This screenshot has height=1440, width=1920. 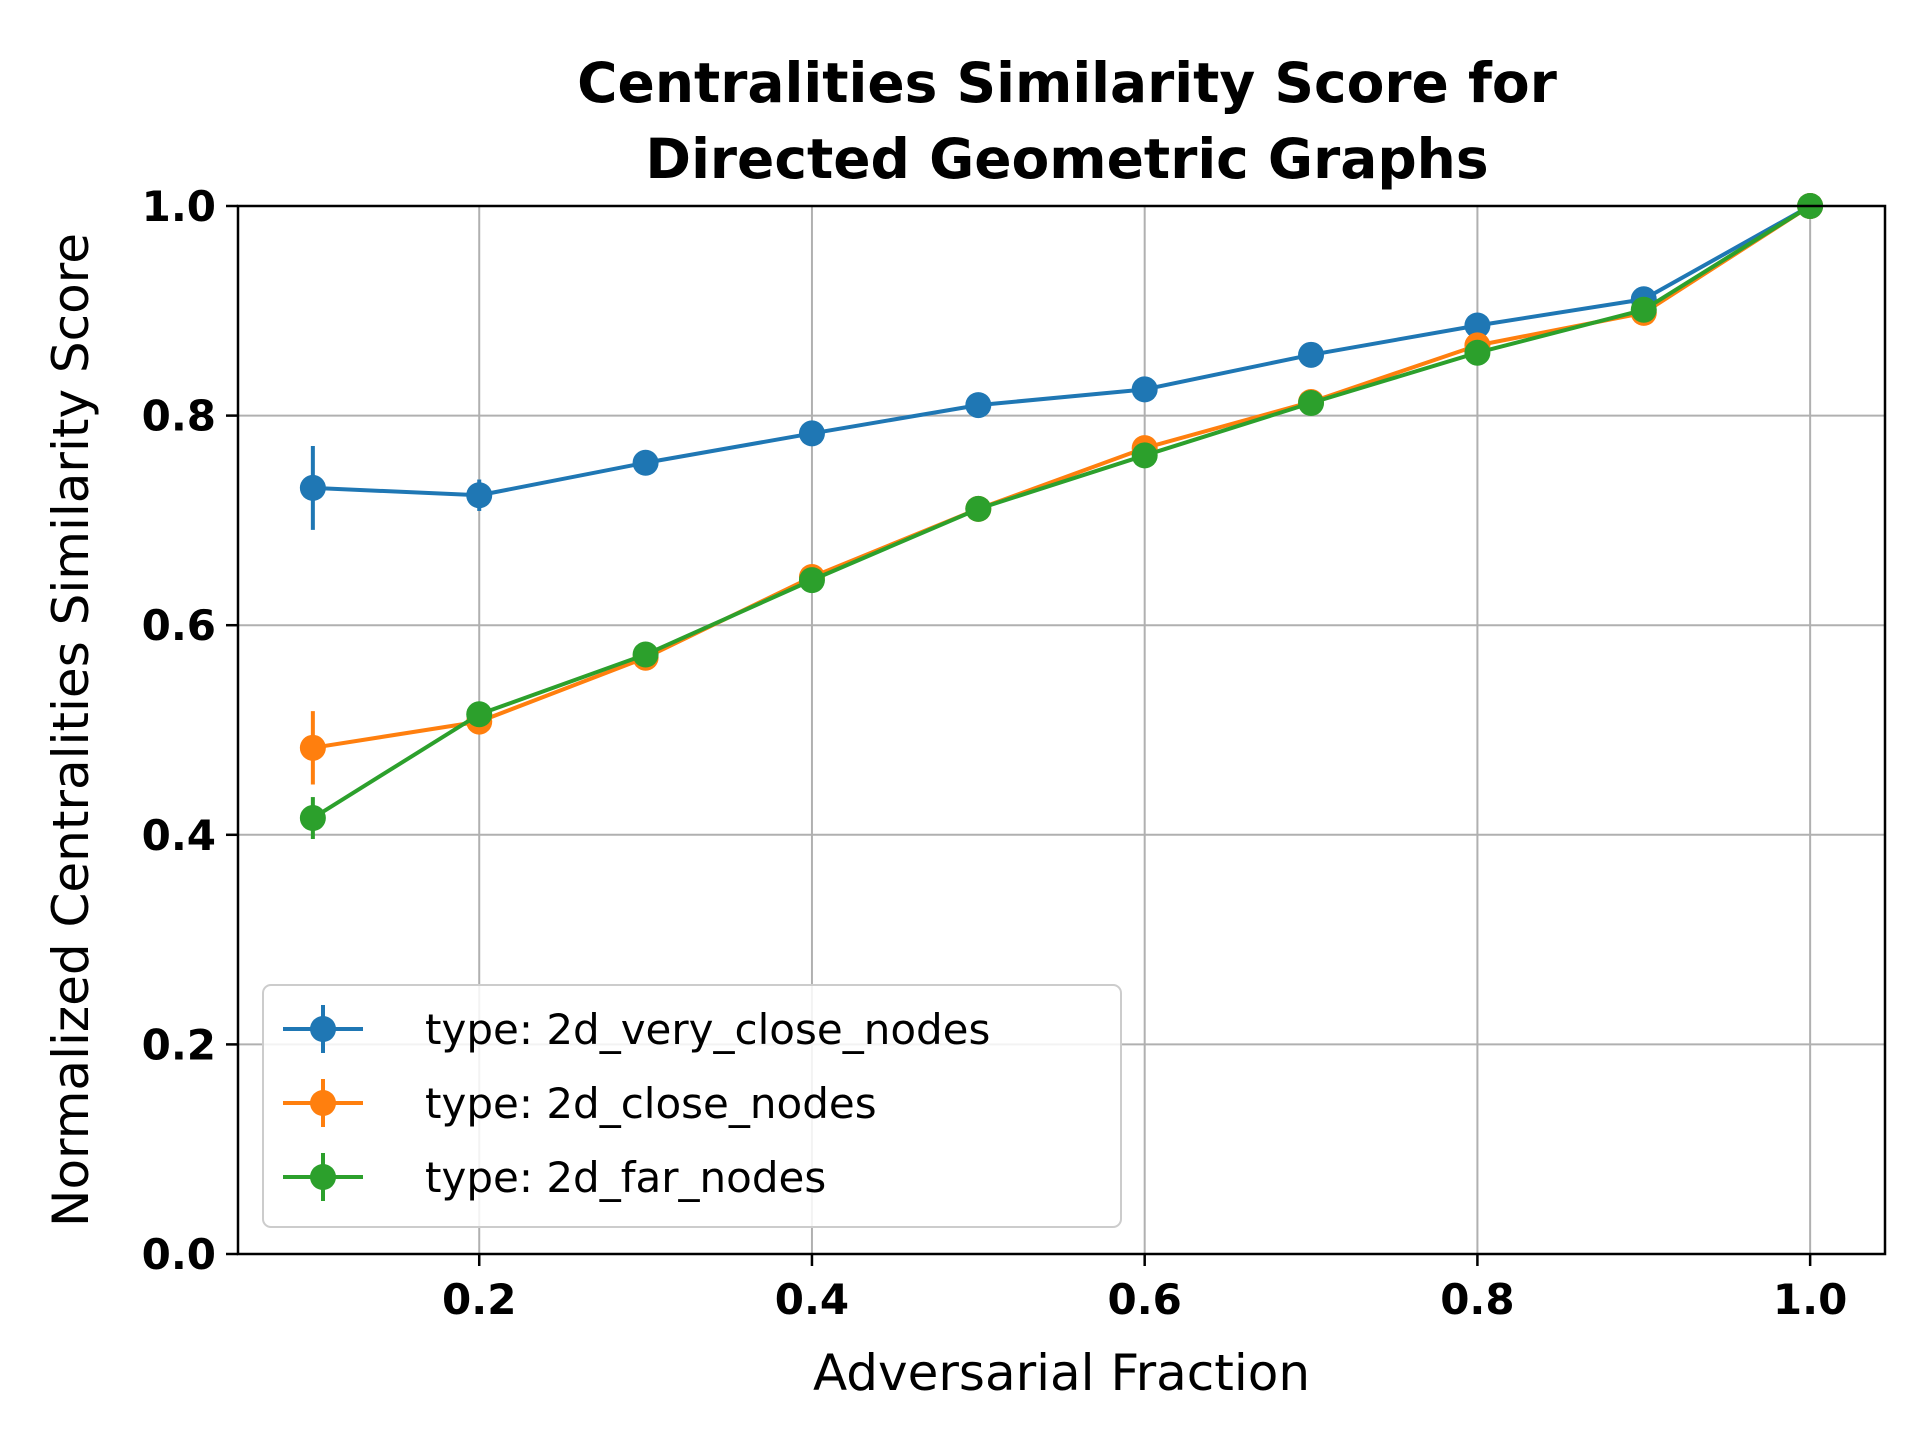 I want to click on chart-title-line-2: Directed Geometric Graphs, so click(x=1066, y=159).